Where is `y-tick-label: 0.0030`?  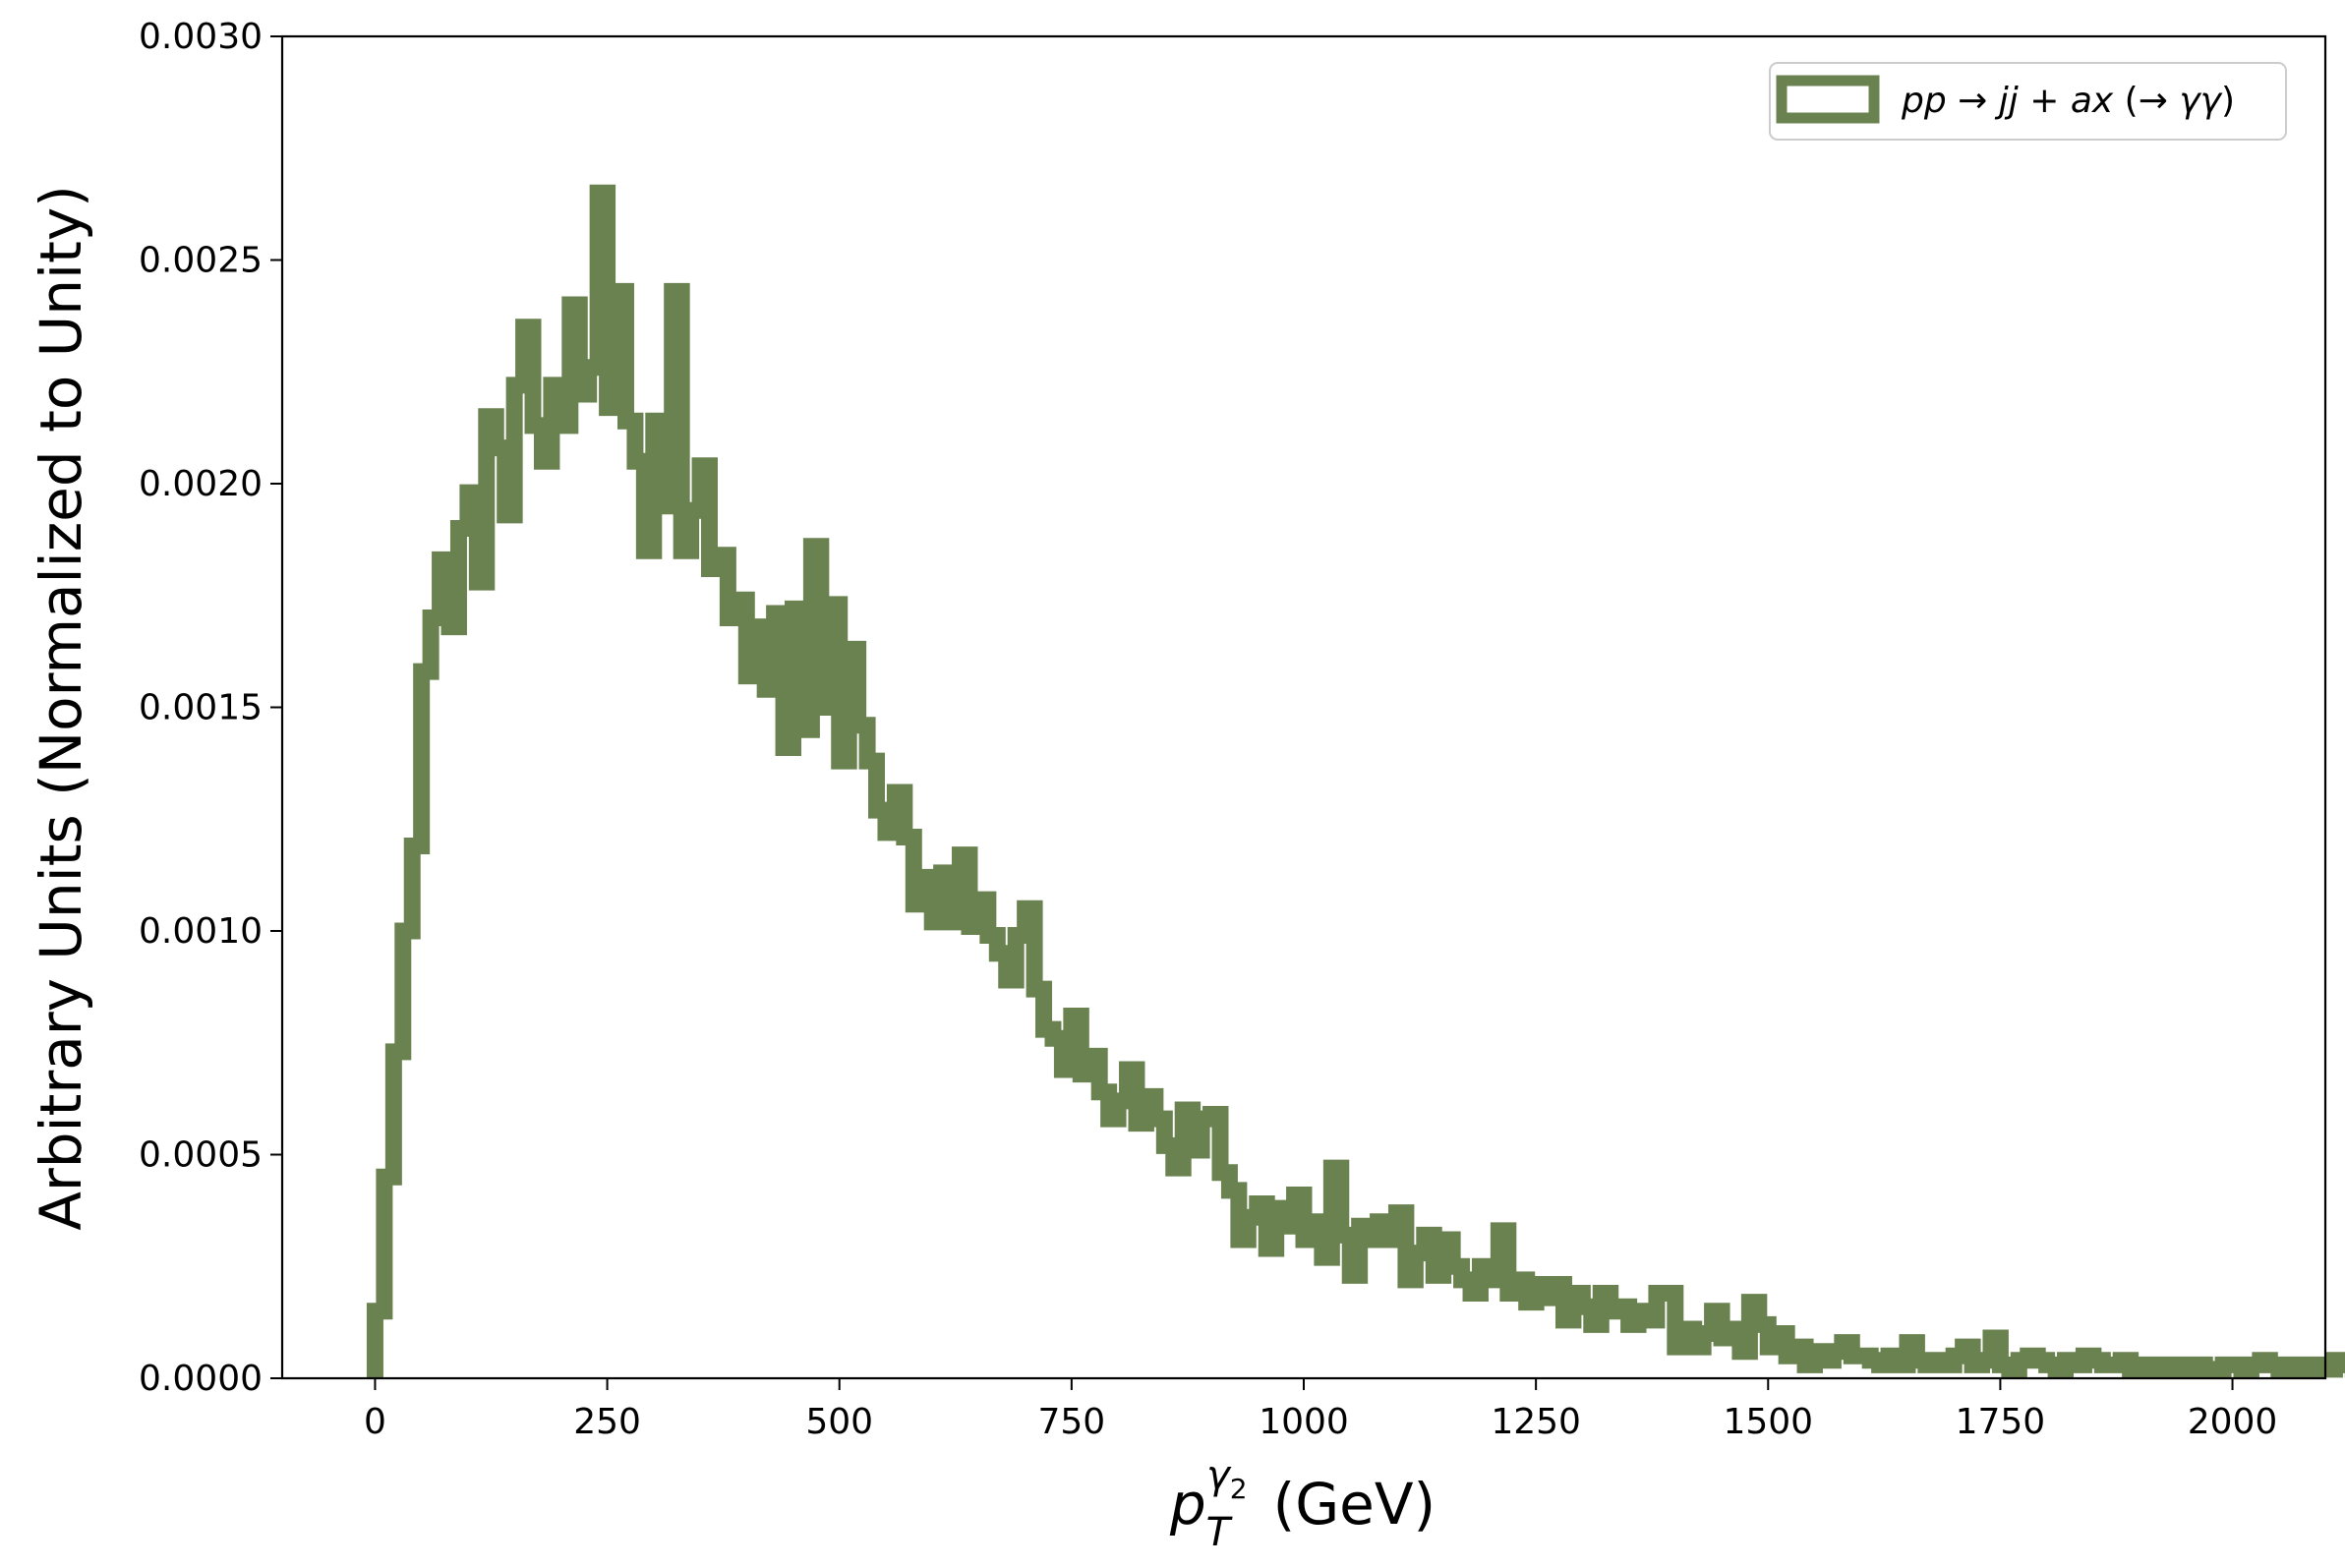
y-tick-label: 0.0030 is located at coordinates (201, 37).